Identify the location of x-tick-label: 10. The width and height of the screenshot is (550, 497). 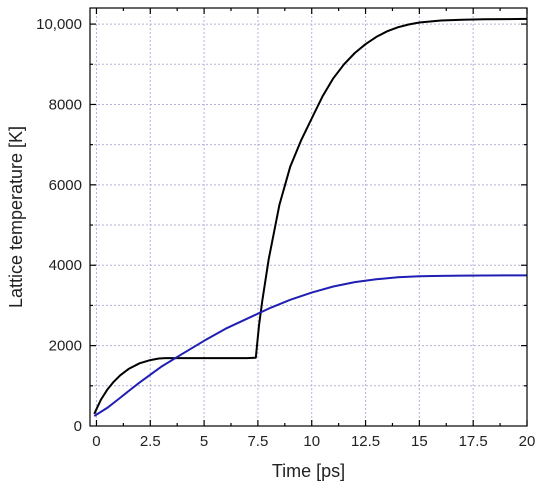
(311, 441).